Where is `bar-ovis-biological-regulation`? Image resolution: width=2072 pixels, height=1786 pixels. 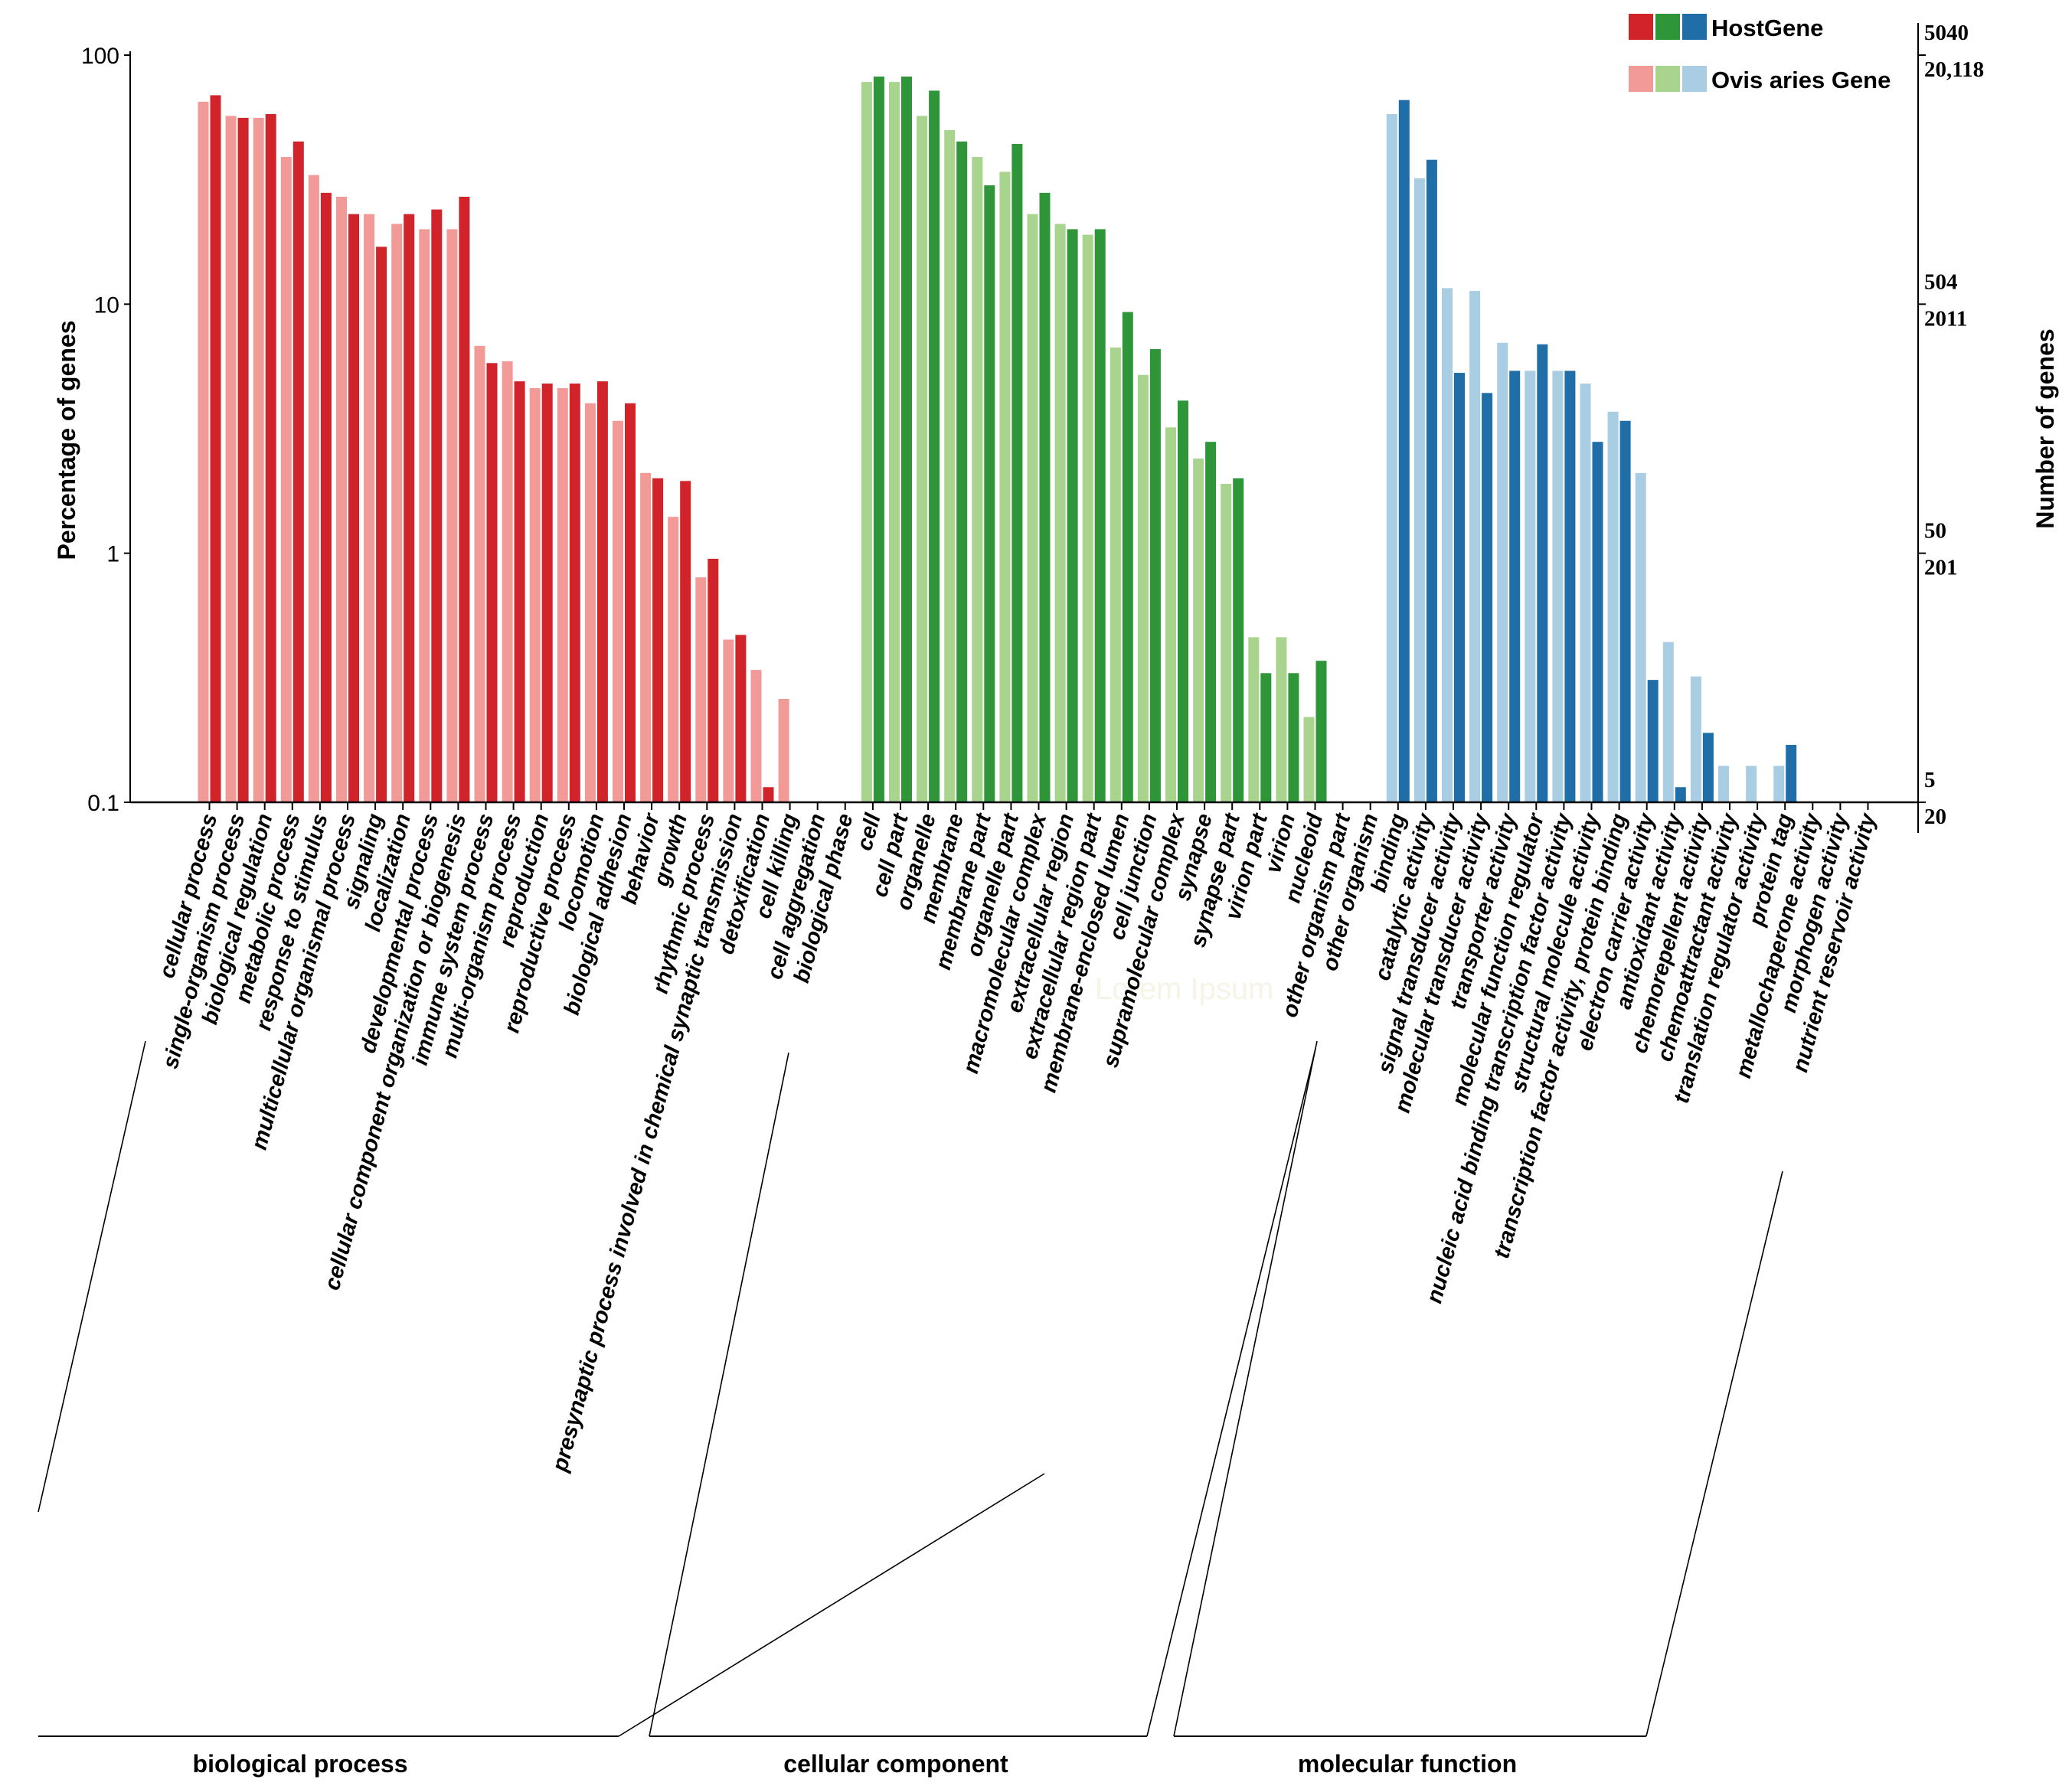 bar-ovis-biological-regulation is located at coordinates (258, 460).